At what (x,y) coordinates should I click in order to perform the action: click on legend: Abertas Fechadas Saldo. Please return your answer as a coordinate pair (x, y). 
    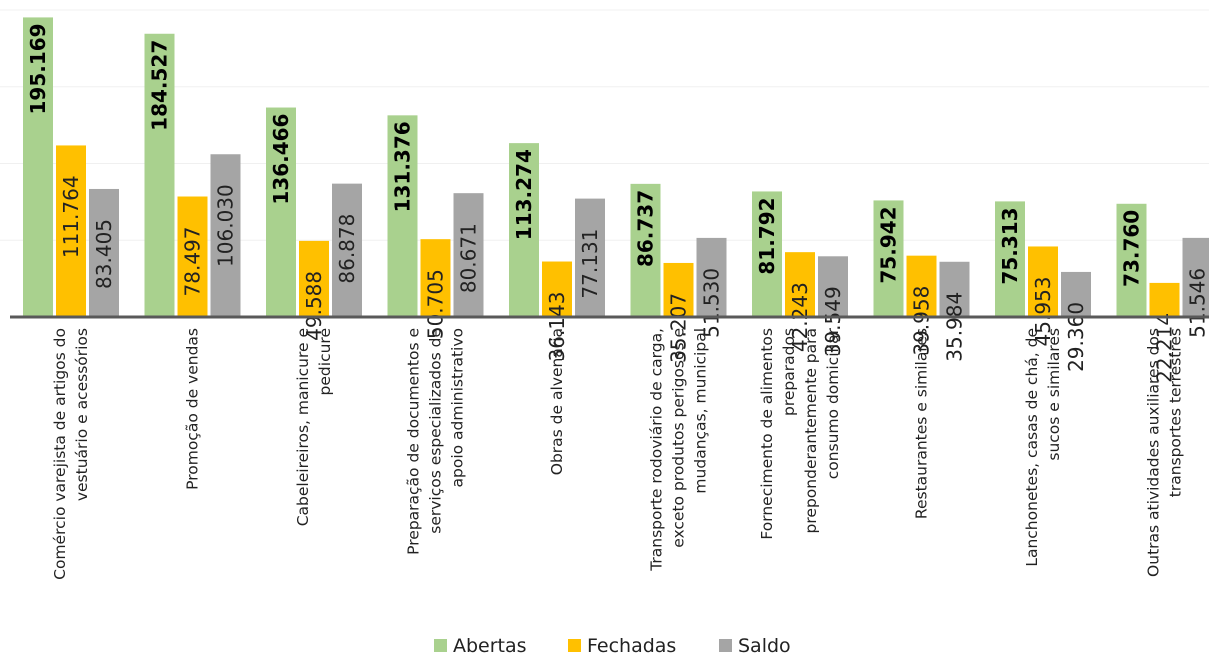
    Looking at the image, I should click on (612, 645).